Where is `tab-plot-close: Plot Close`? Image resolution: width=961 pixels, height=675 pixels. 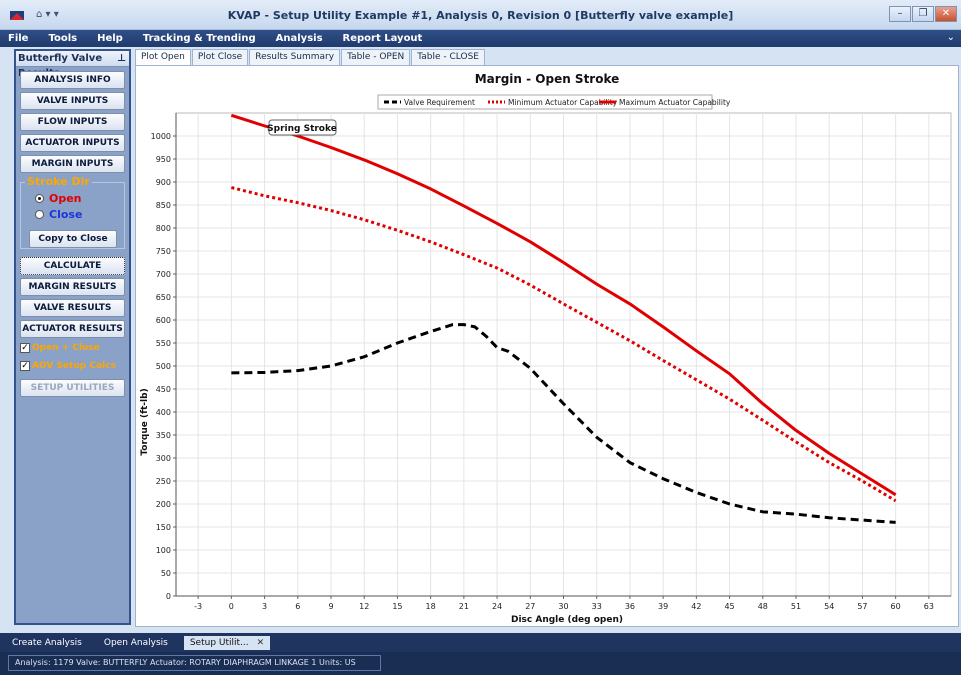 tab-plot-close: Plot Close is located at coordinates (220, 57).